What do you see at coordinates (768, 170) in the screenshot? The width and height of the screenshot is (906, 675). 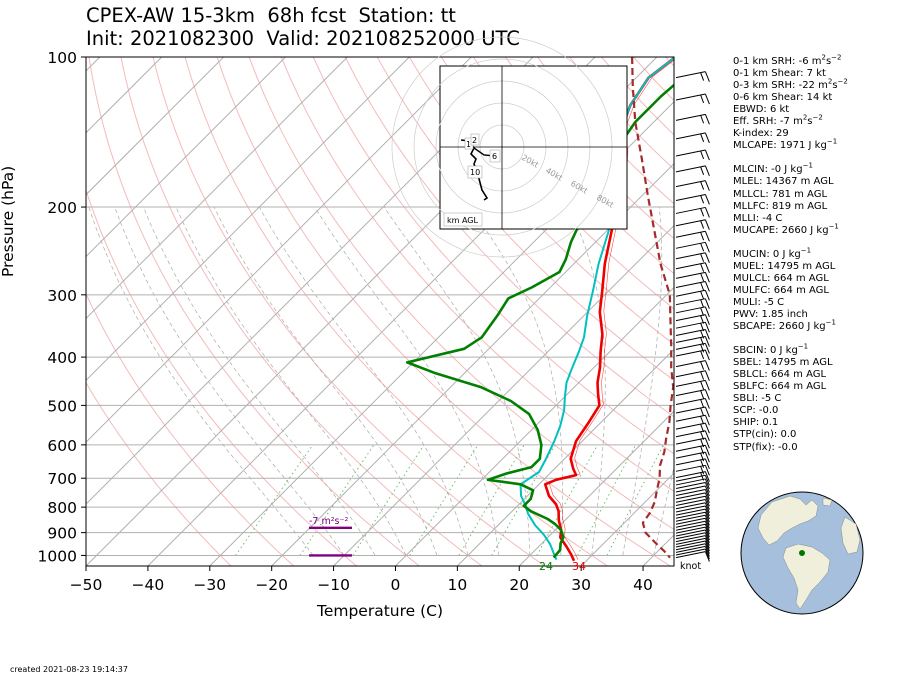 I see `index-text: MLCIN: -0 J kg` at bounding box center [768, 170].